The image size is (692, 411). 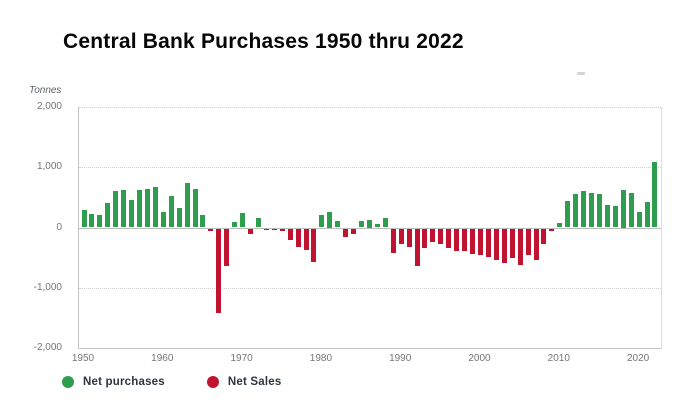 I want to click on bar-1978, so click(x=306, y=239).